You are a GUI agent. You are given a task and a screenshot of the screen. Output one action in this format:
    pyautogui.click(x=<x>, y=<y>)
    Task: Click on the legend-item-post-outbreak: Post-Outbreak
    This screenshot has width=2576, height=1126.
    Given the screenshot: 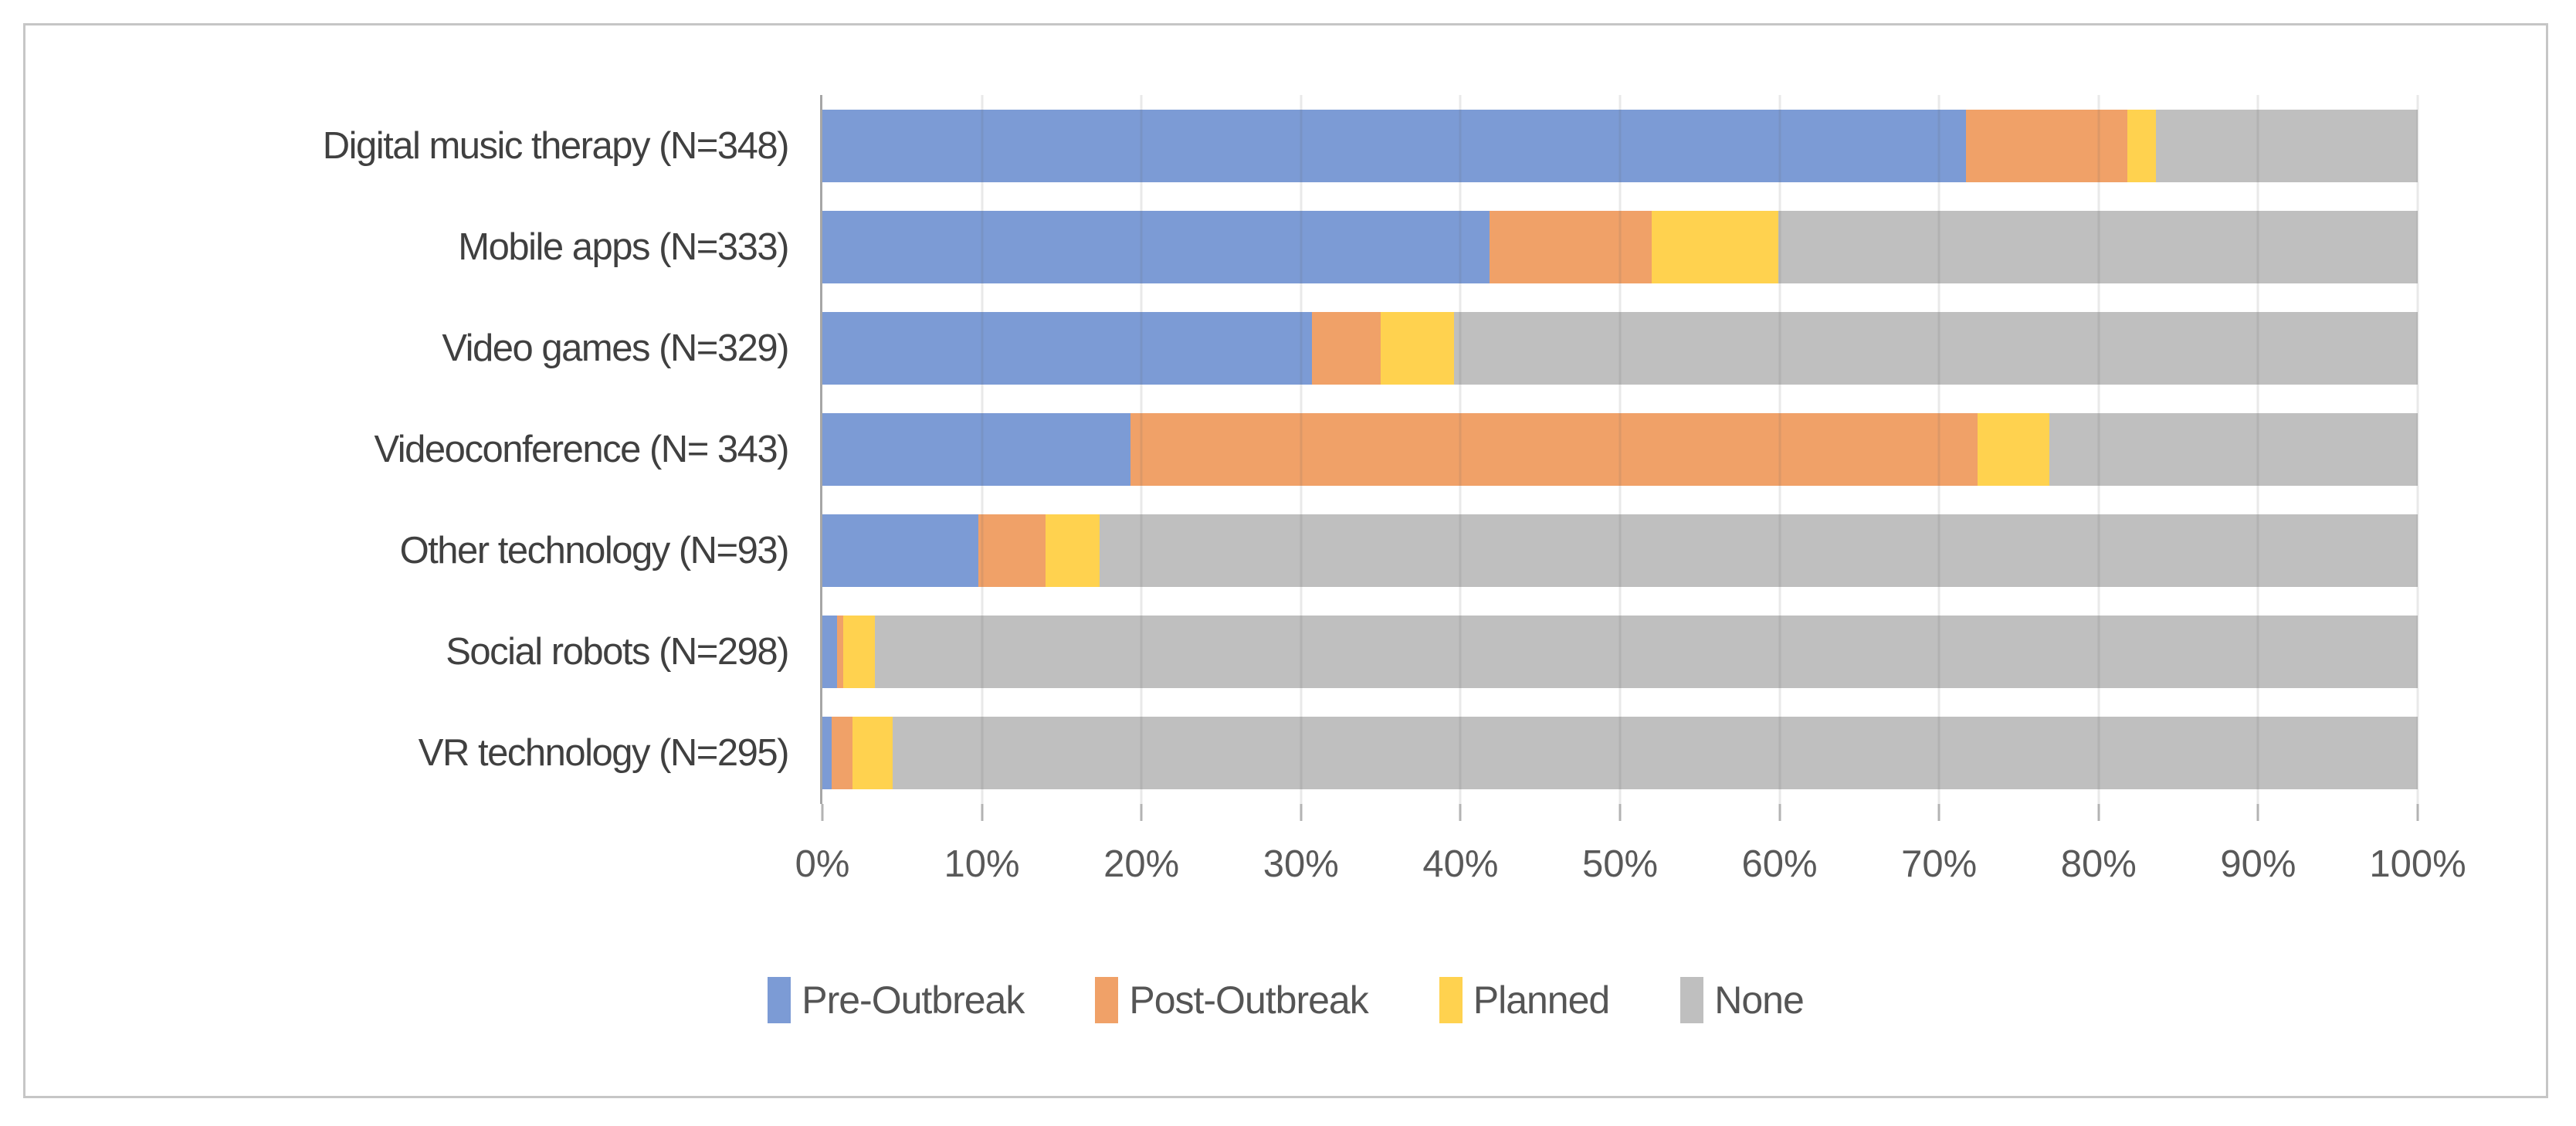 What is the action you would take?
    pyautogui.click(x=1232, y=1000)
    